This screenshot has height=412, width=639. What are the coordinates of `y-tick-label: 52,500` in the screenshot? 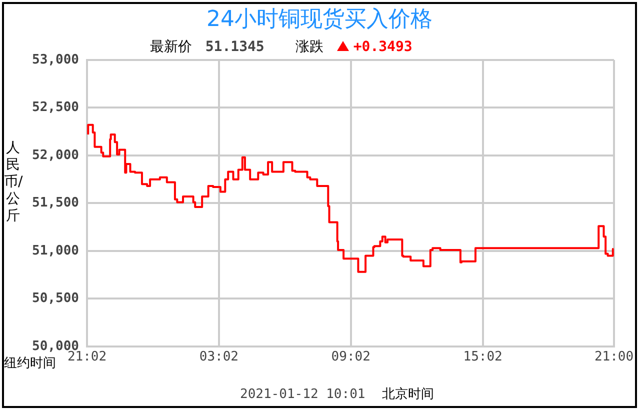 It's located at (56, 108).